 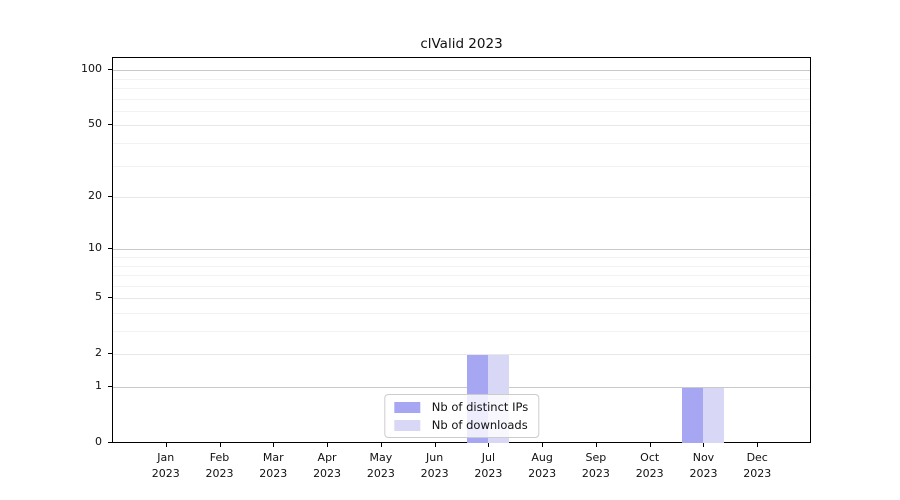 What do you see at coordinates (649, 465) in the screenshot?
I see `x-tick-label: Oct 2023` at bounding box center [649, 465].